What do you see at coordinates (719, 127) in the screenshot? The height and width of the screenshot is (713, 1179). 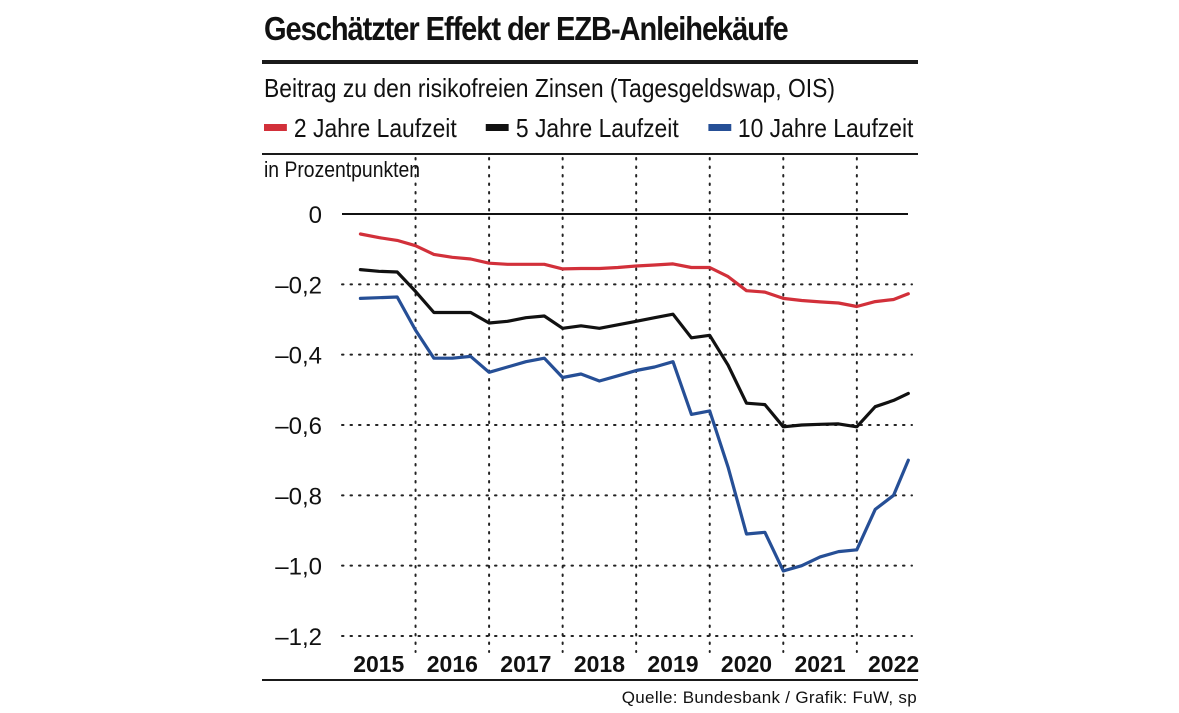 I see `legend-swatch-10y` at bounding box center [719, 127].